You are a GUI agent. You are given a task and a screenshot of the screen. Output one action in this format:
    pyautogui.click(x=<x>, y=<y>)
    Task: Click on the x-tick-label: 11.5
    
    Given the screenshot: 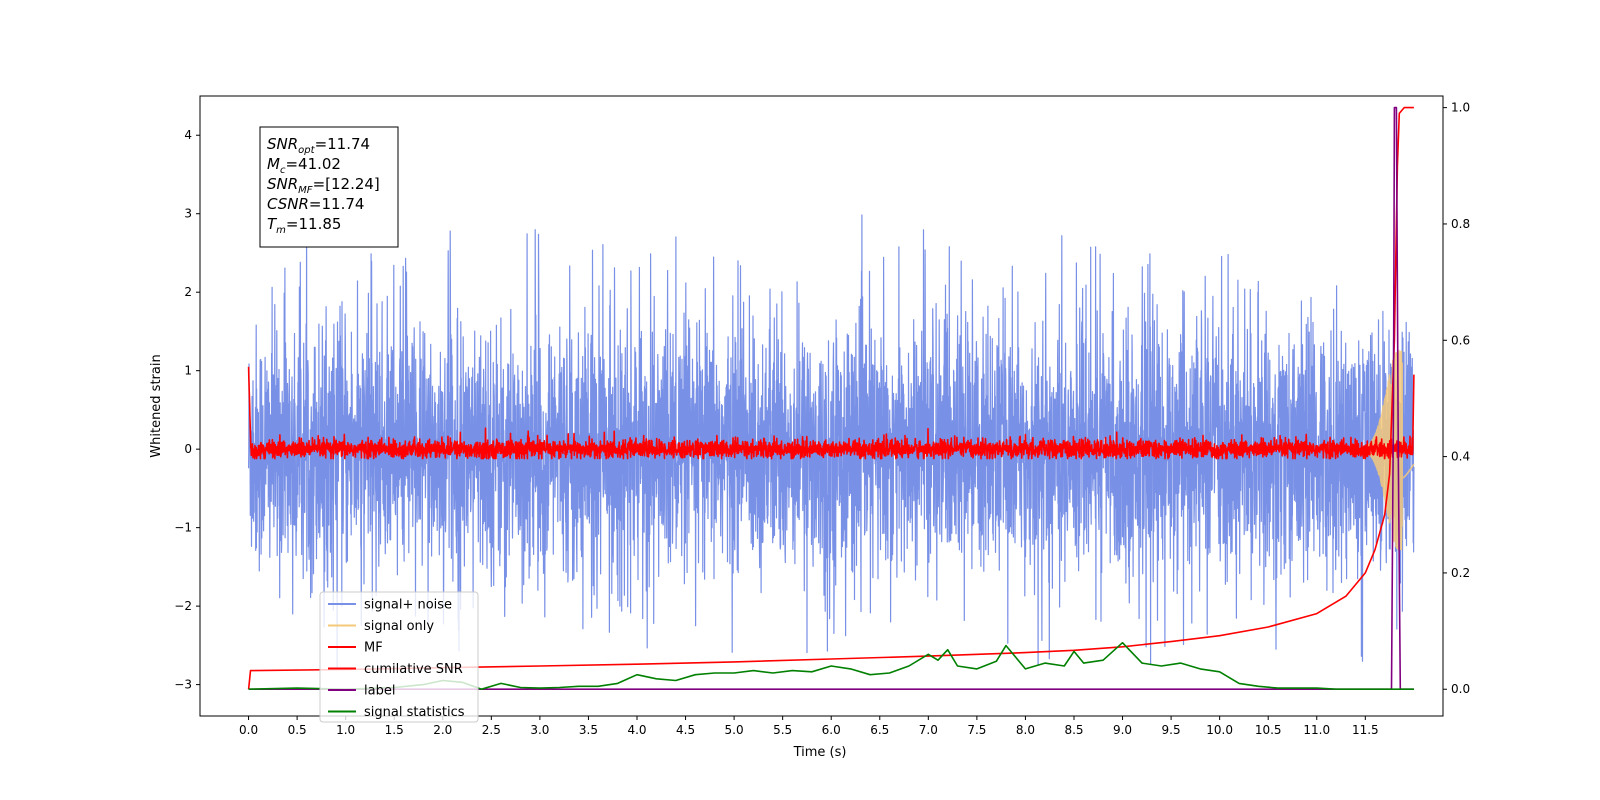 What is the action you would take?
    pyautogui.click(x=1365, y=730)
    